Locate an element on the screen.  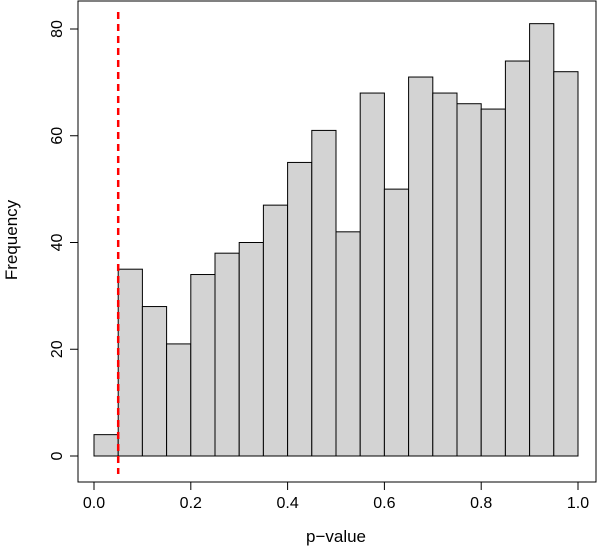
y-tick-label: 60 is located at coordinates (57, 136).